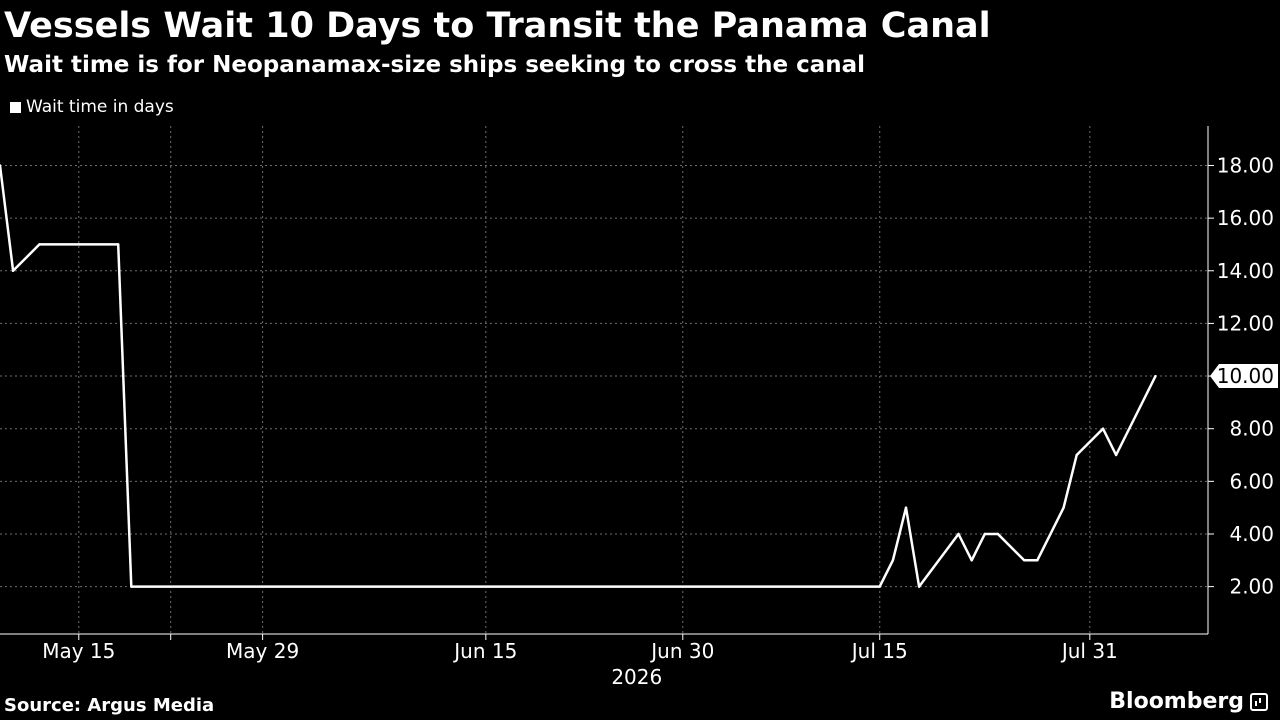  I want to click on last-value-label: 10.00, so click(1245, 376).